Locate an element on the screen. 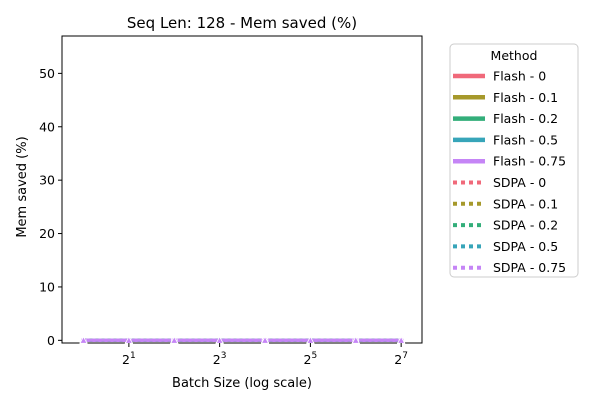 This screenshot has width=600, height=400. y-axis-ticks: 0 10 20 30 40 50 is located at coordinates (50, 207).